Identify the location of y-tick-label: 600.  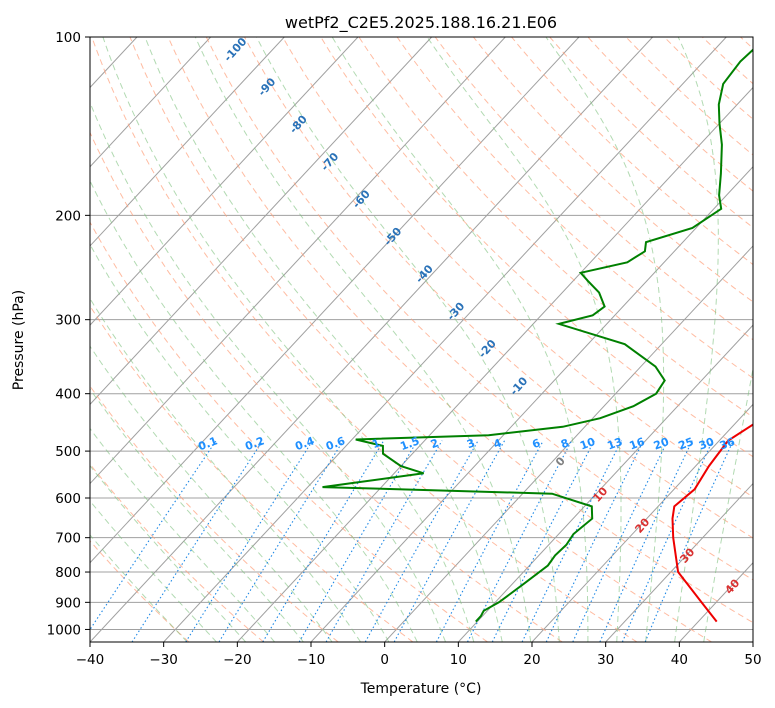
(68, 499).